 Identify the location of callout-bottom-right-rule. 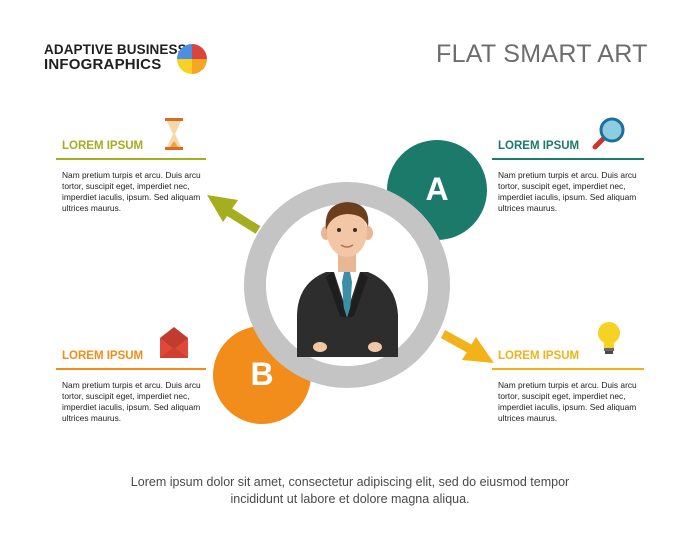
(568, 369).